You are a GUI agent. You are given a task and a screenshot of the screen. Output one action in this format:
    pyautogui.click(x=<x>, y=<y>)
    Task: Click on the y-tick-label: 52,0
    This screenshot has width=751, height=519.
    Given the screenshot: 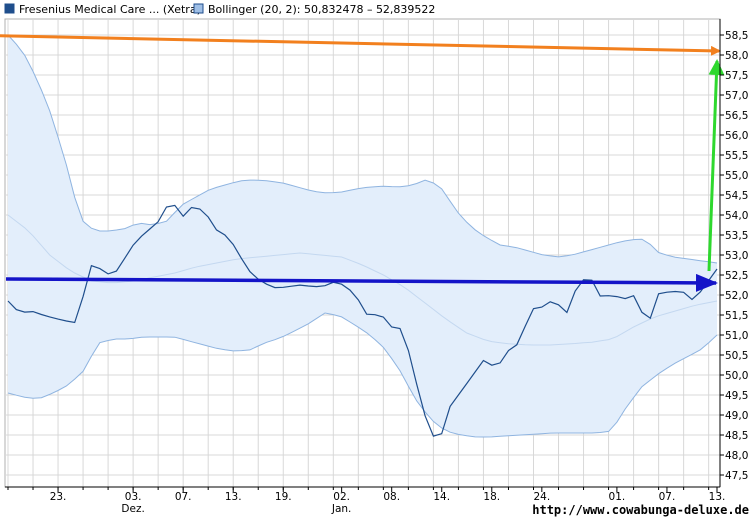 What is the action you would take?
    pyautogui.click(x=736, y=296)
    